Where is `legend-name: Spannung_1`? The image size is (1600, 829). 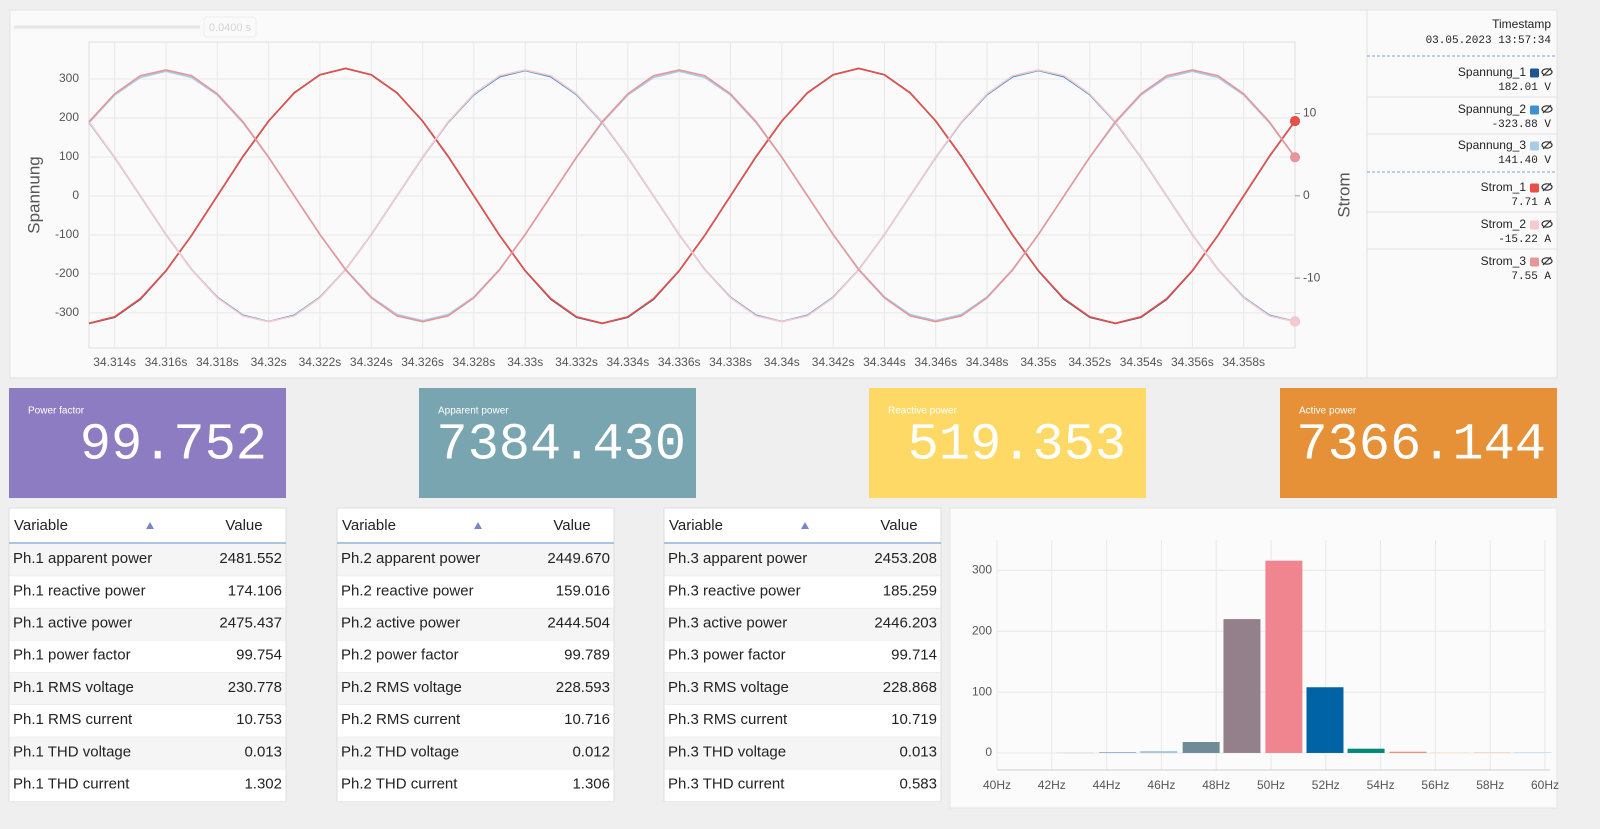
legend-name: Spannung_1 is located at coordinates (1492, 72).